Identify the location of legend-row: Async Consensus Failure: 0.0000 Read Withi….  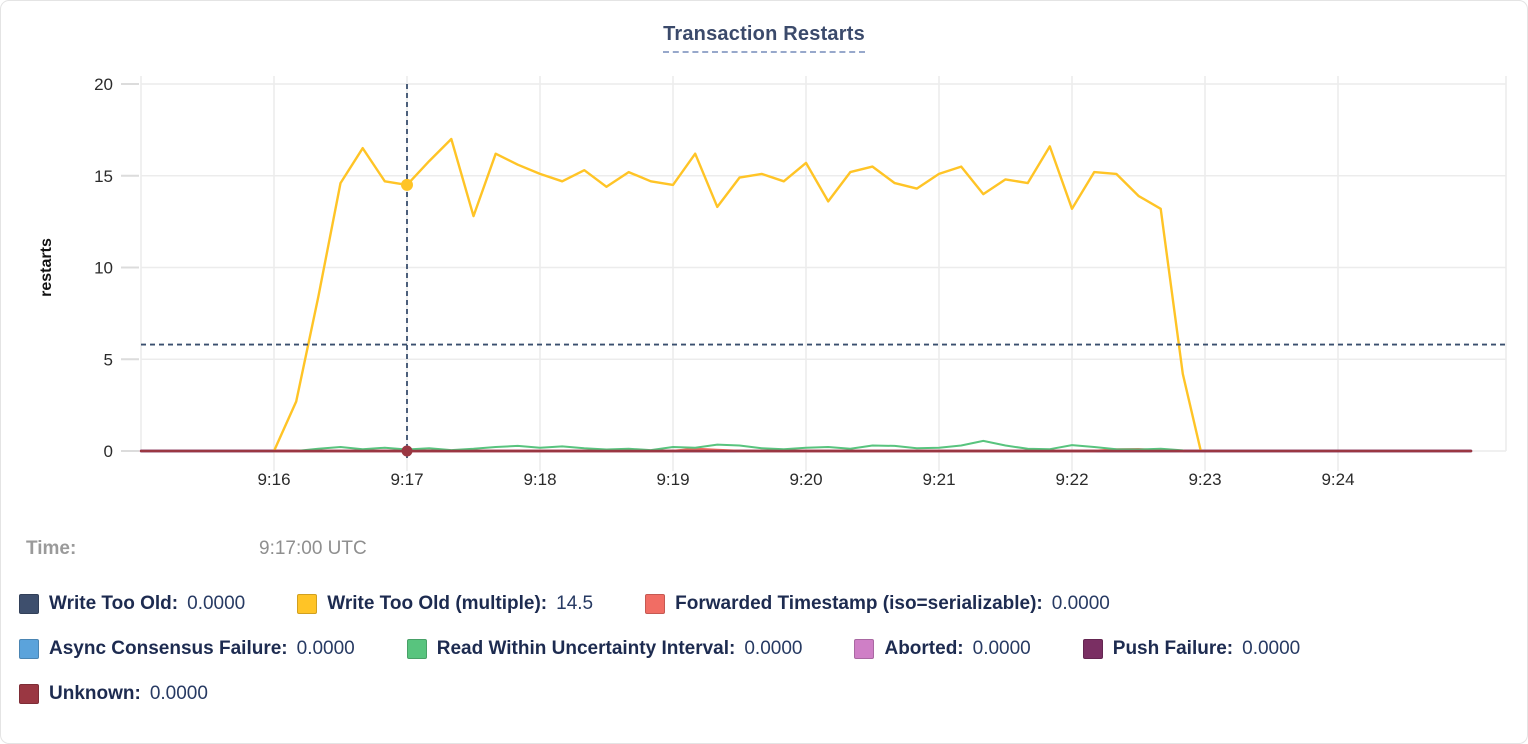
(765, 648).